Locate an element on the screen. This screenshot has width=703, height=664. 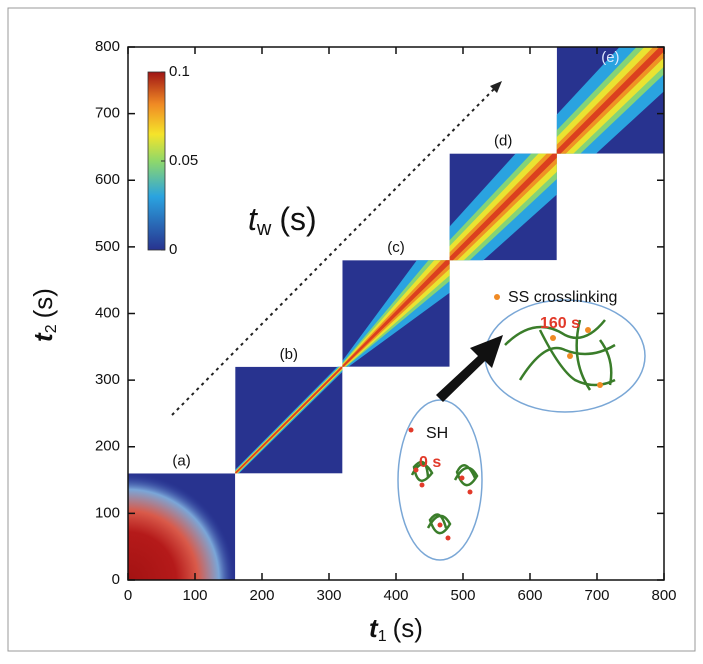
block-blob is located at coordinates (182, 526).